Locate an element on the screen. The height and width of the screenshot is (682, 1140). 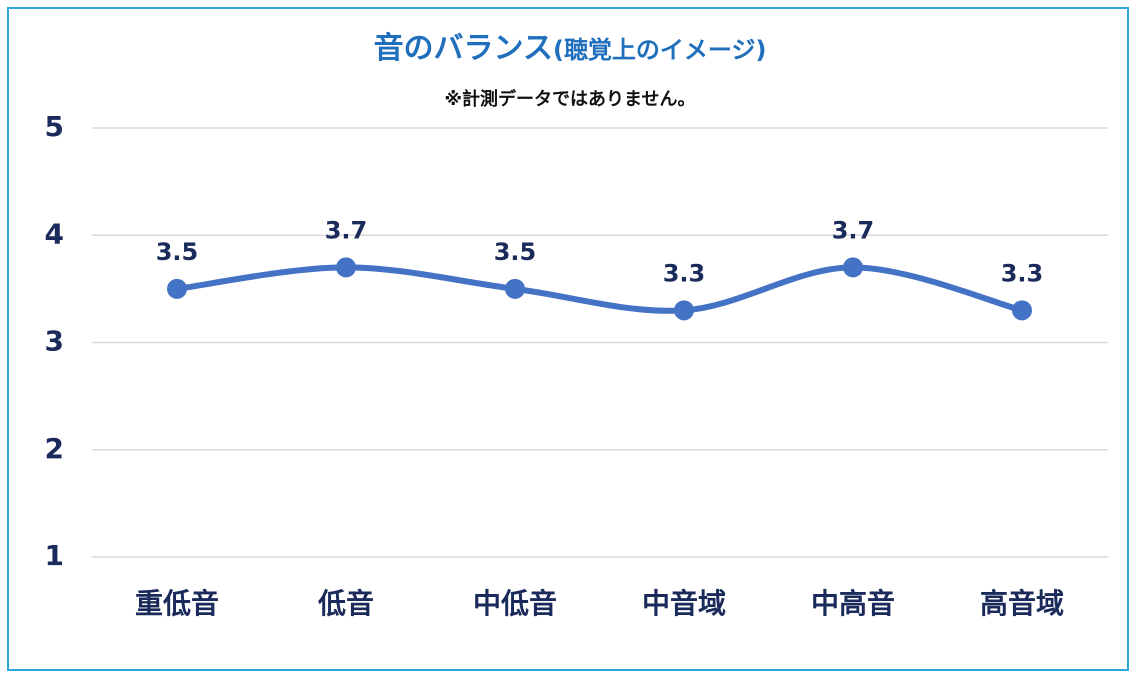
chart-title-paren: (聴覚上のイメージ) is located at coordinates (659, 50).